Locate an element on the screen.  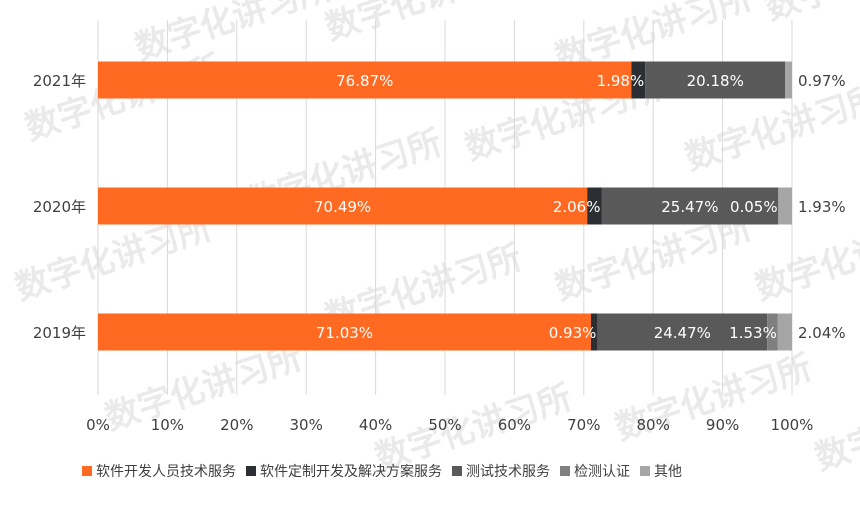
data-label: 24.47% is located at coordinates (682, 333).